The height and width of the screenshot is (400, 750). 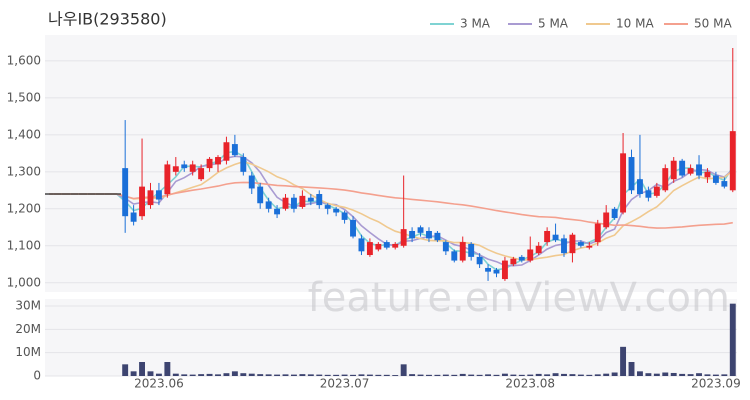 What do you see at coordinates (24, 60) in the screenshot?
I see `y-tick-label: 1,600` at bounding box center [24, 60].